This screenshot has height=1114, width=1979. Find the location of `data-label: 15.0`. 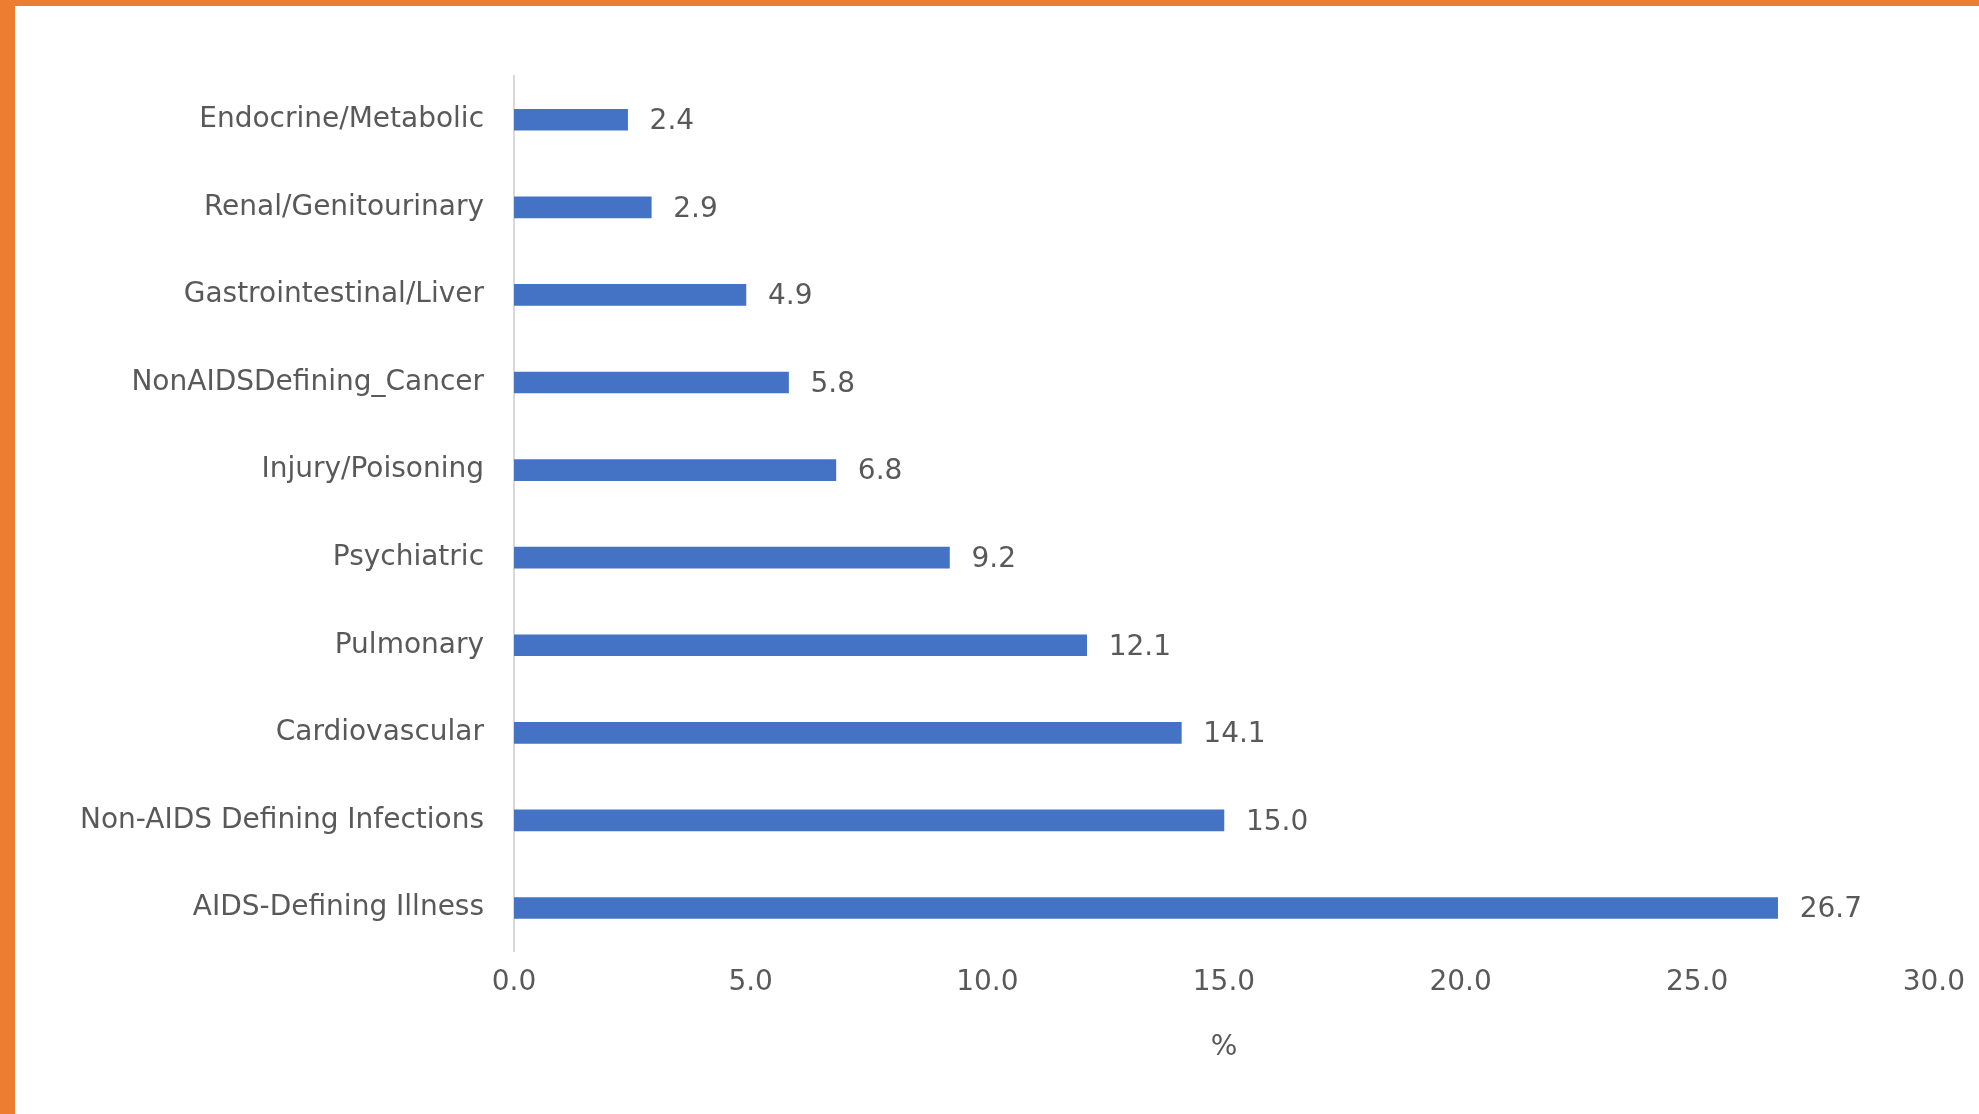

data-label: 15.0 is located at coordinates (1277, 820).